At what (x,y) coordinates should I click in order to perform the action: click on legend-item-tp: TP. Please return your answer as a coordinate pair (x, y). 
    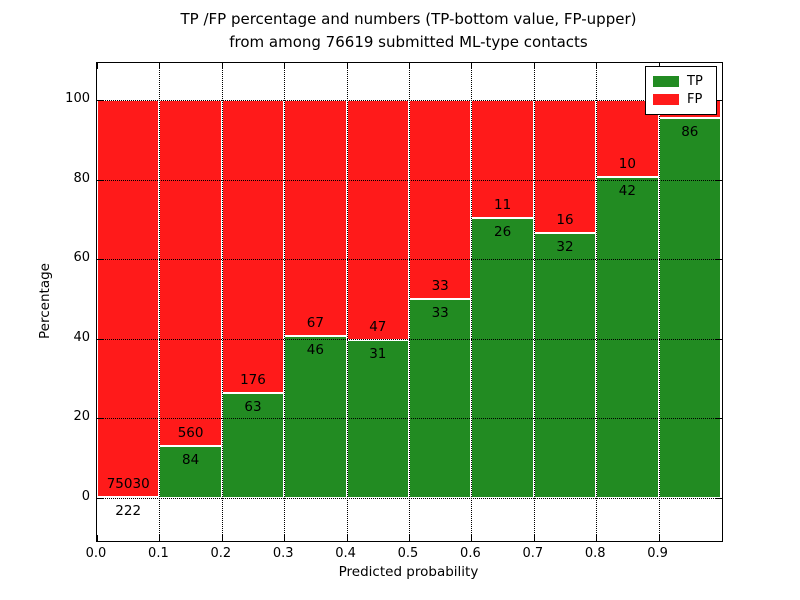
    Looking at the image, I should click on (681, 81).